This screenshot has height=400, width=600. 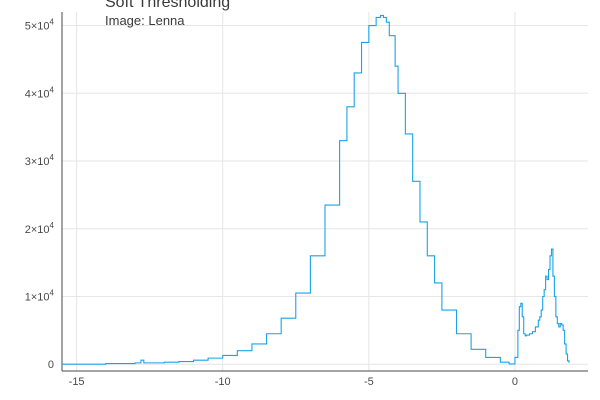 I want to click on y-tick-label: 2×10⁴, so click(x=40, y=228).